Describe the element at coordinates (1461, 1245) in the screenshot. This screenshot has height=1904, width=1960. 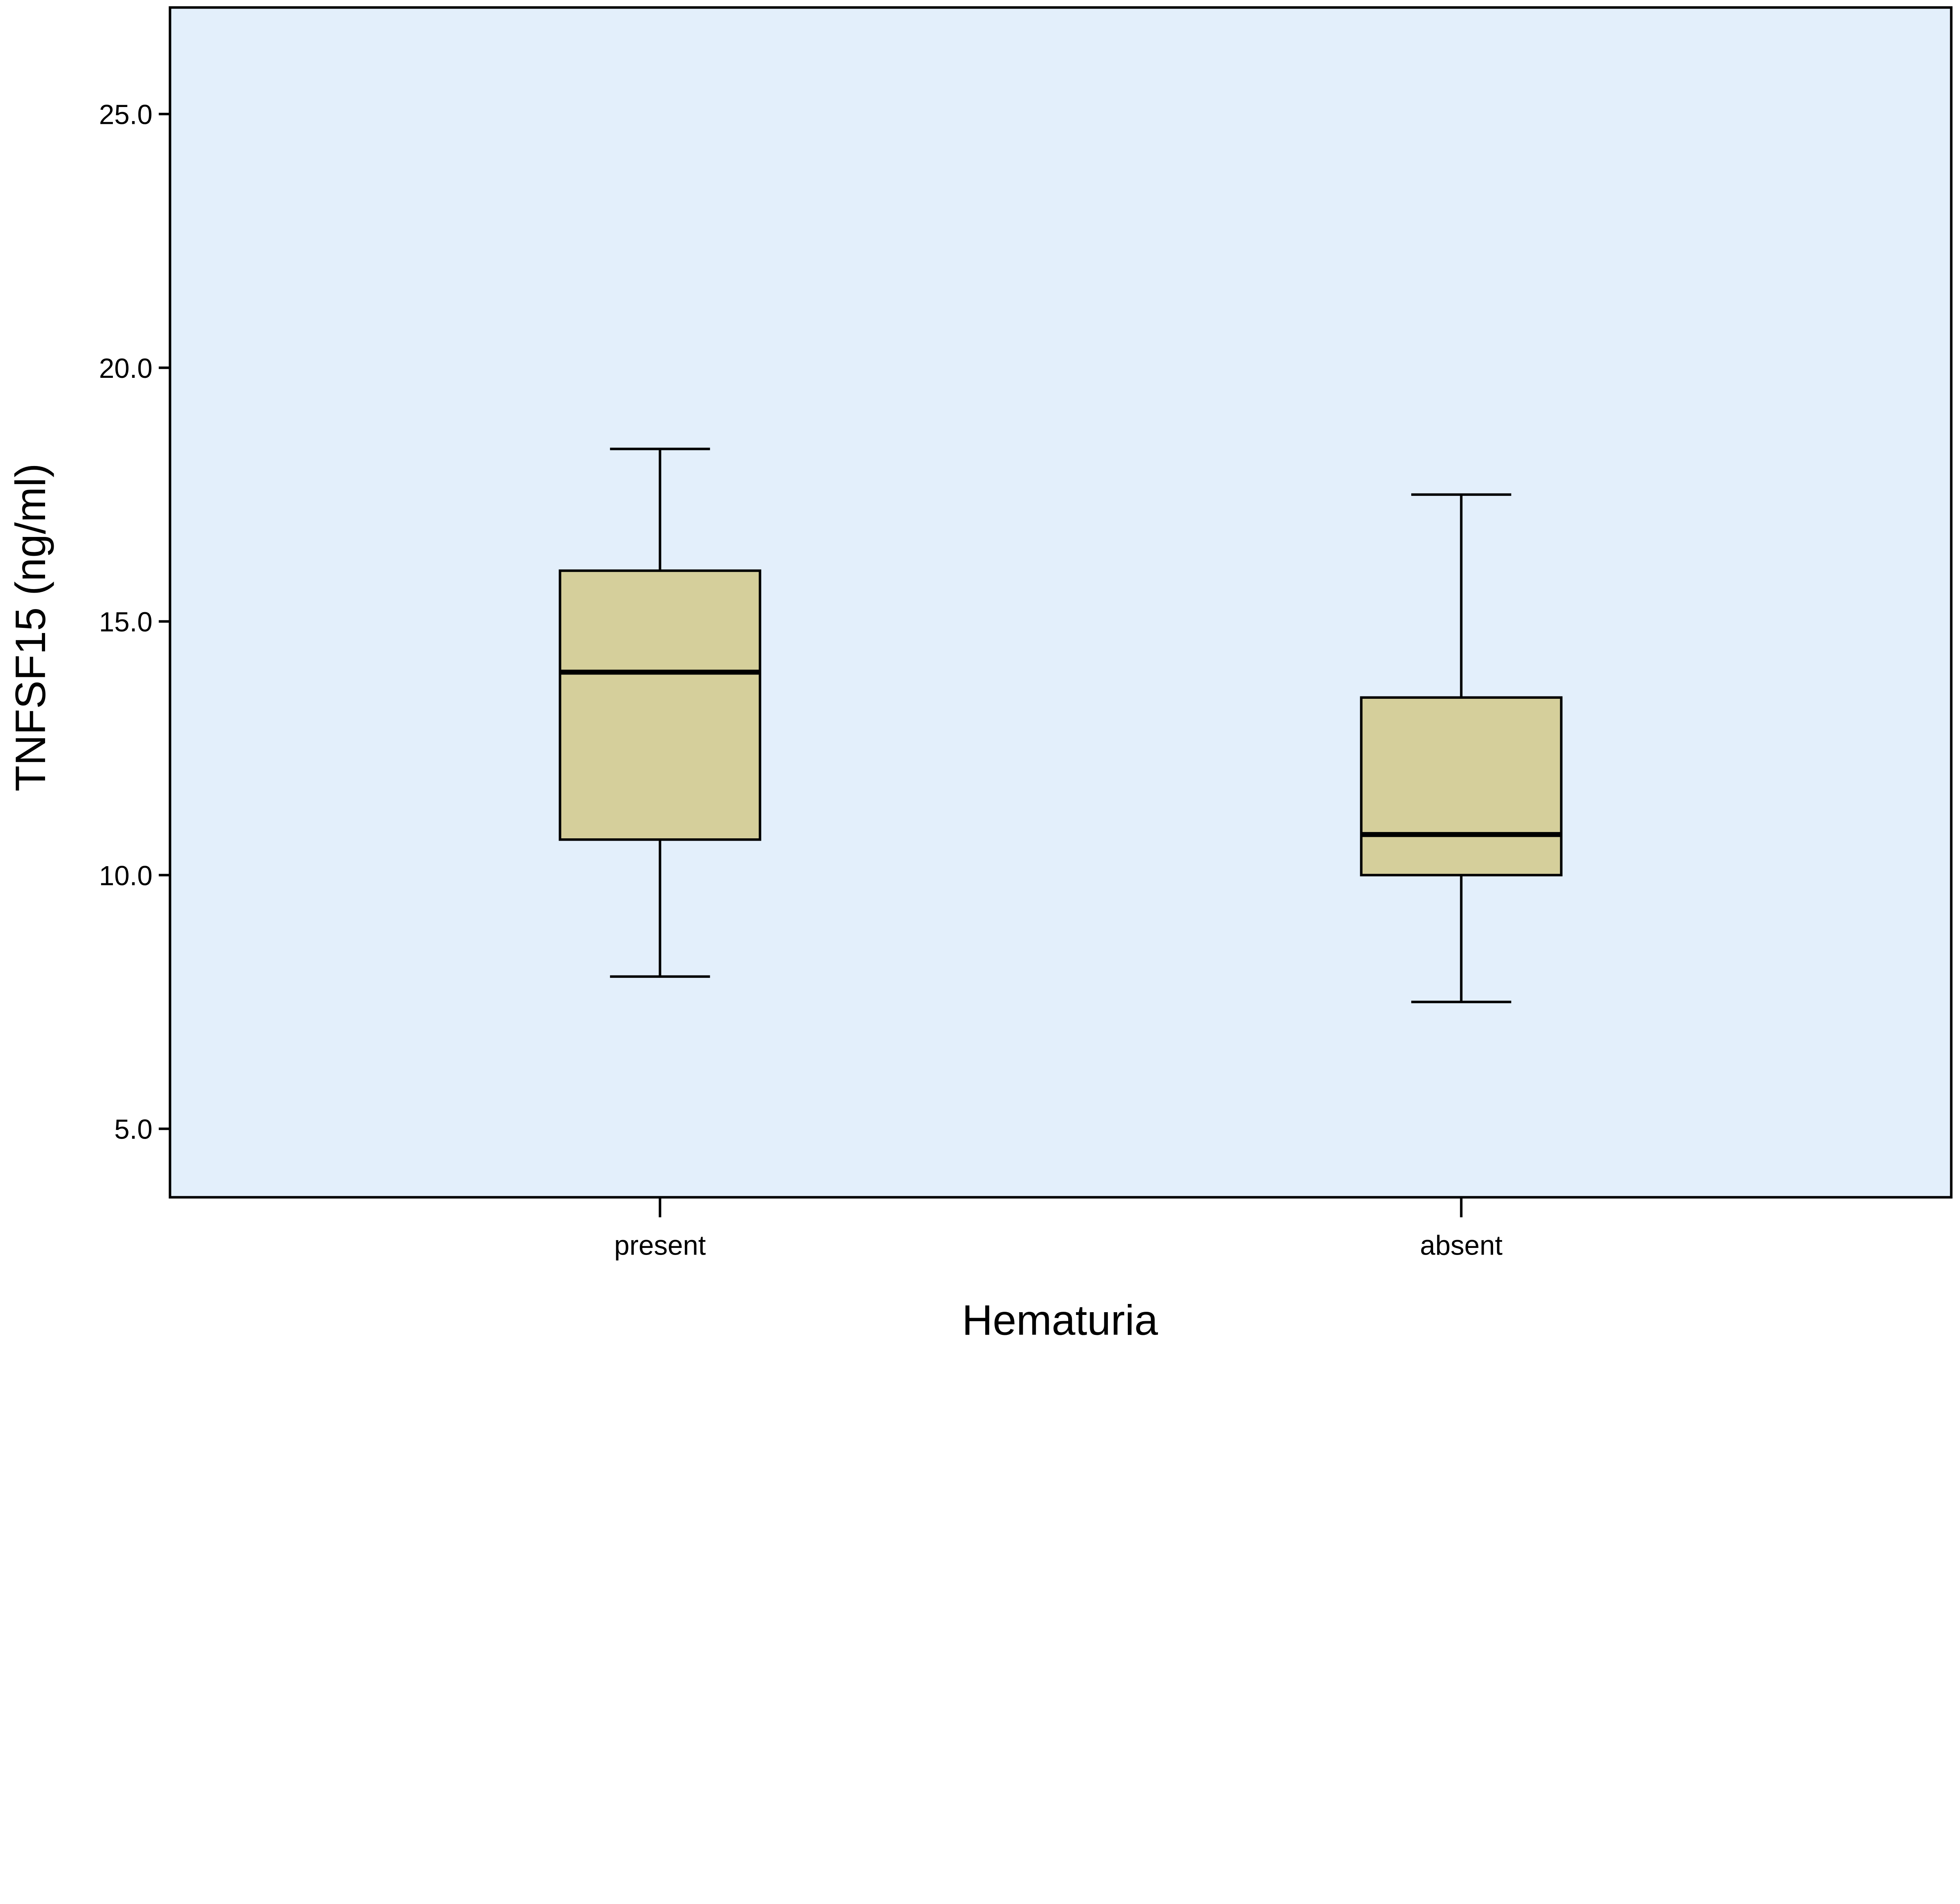
I see `x-tick-label: absent` at that location.